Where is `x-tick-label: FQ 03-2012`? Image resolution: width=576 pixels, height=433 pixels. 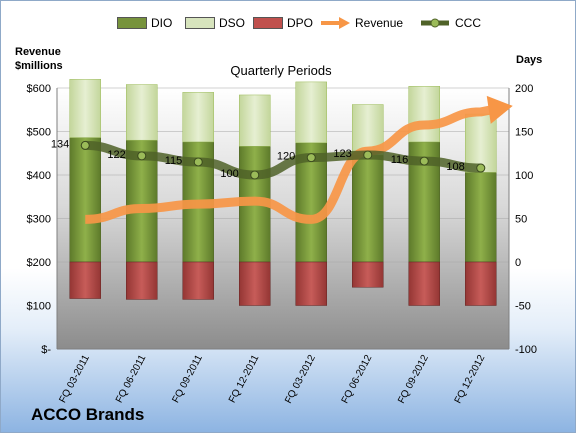
x-tick-label: FQ 03-2012 is located at coordinates (300, 379).